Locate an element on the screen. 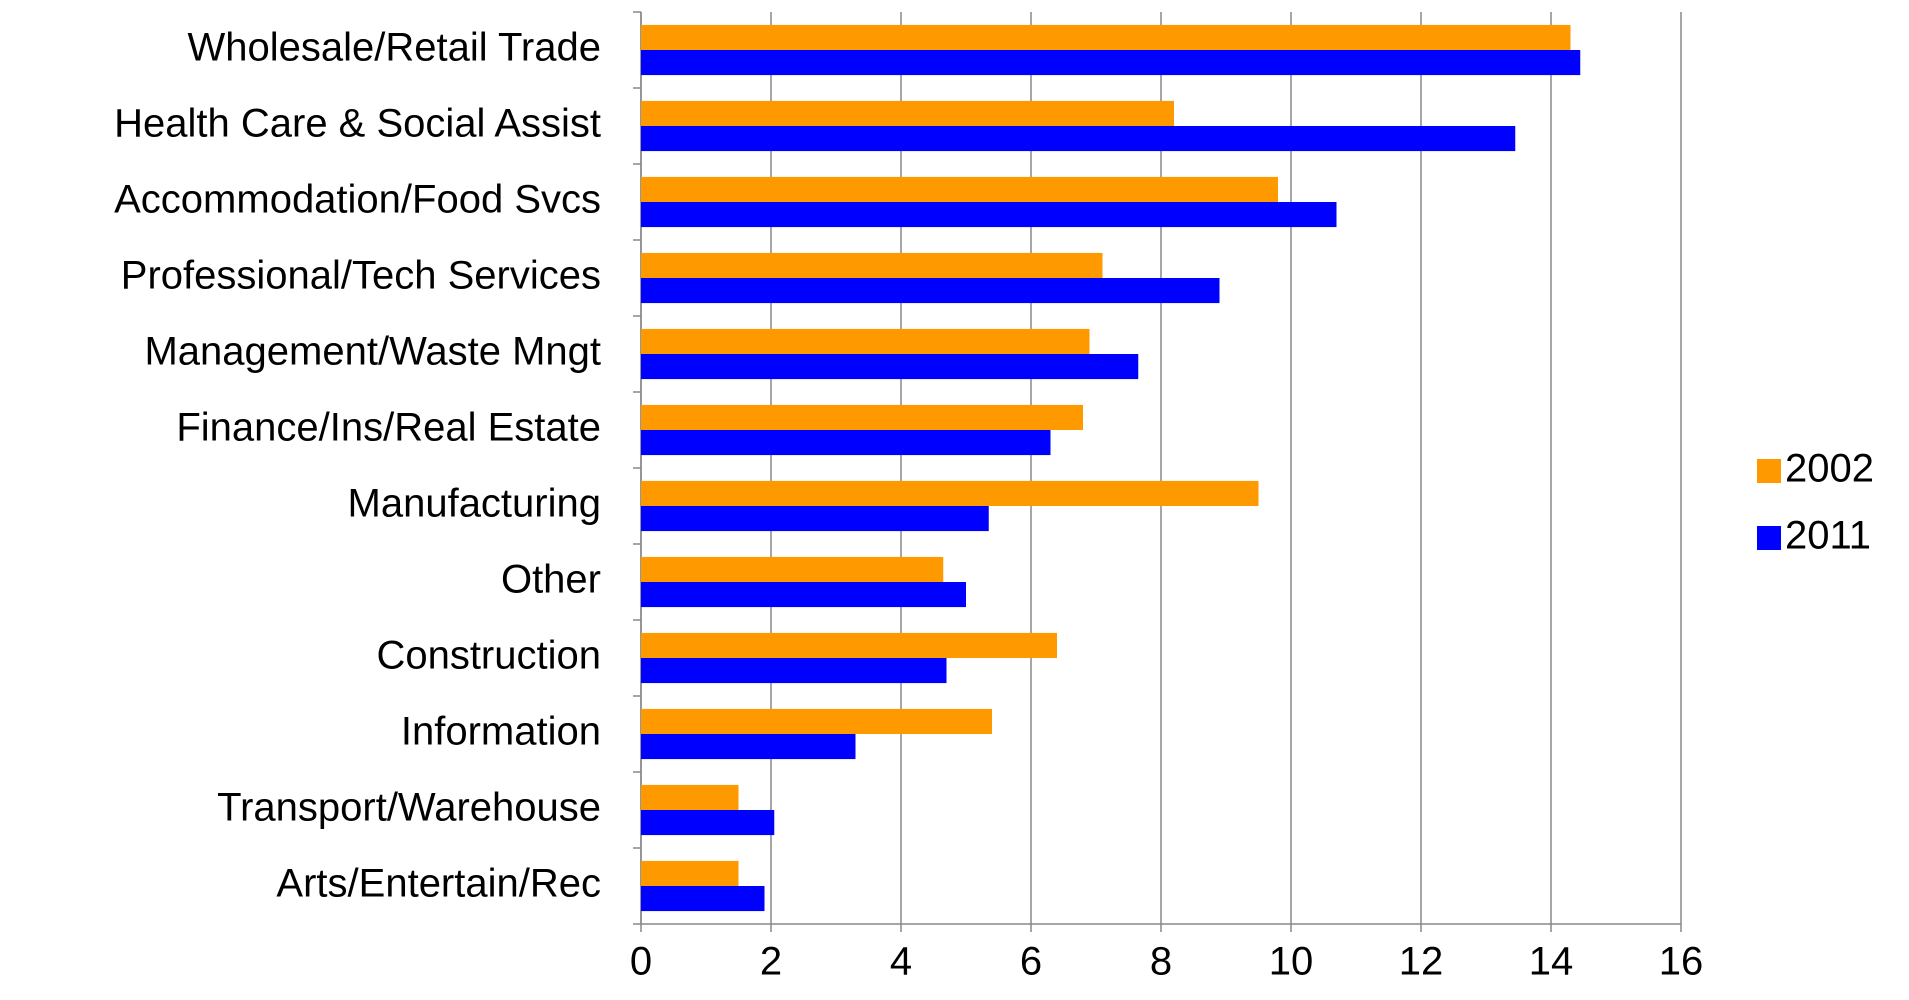 This screenshot has height=1000, width=1909. x-tick-label: 16 is located at coordinates (1681, 962).